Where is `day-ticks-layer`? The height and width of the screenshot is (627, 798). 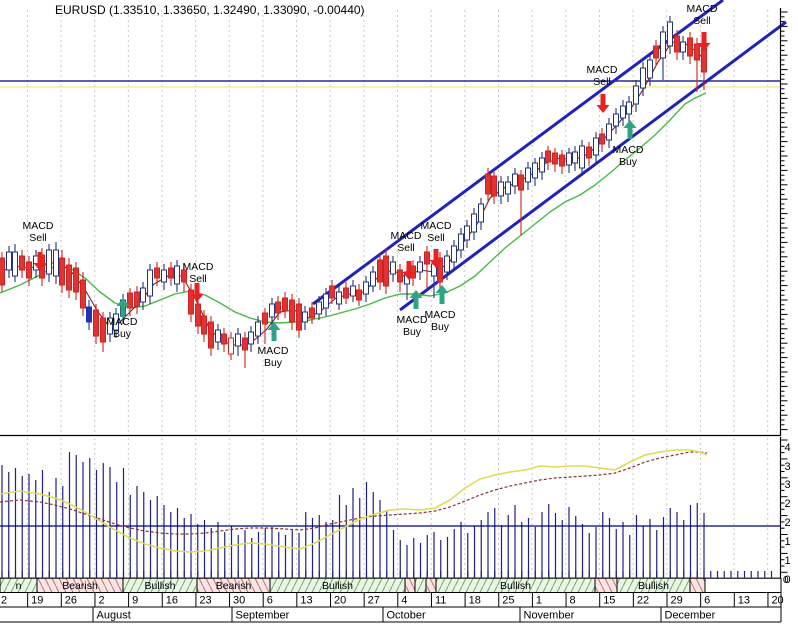 day-ticks-layer is located at coordinates (387, 574).